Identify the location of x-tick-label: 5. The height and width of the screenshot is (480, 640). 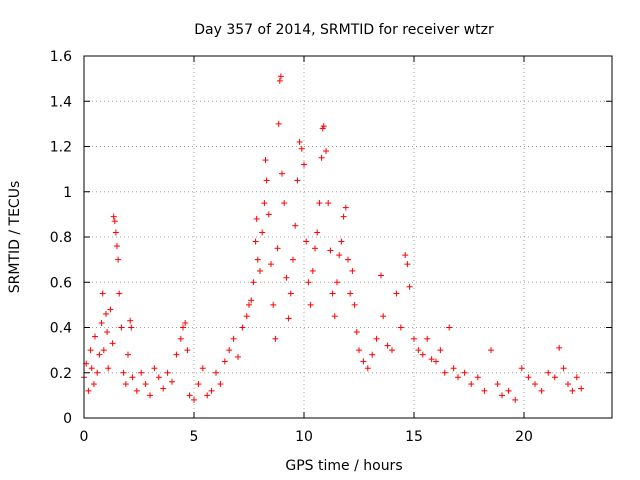
(194, 437).